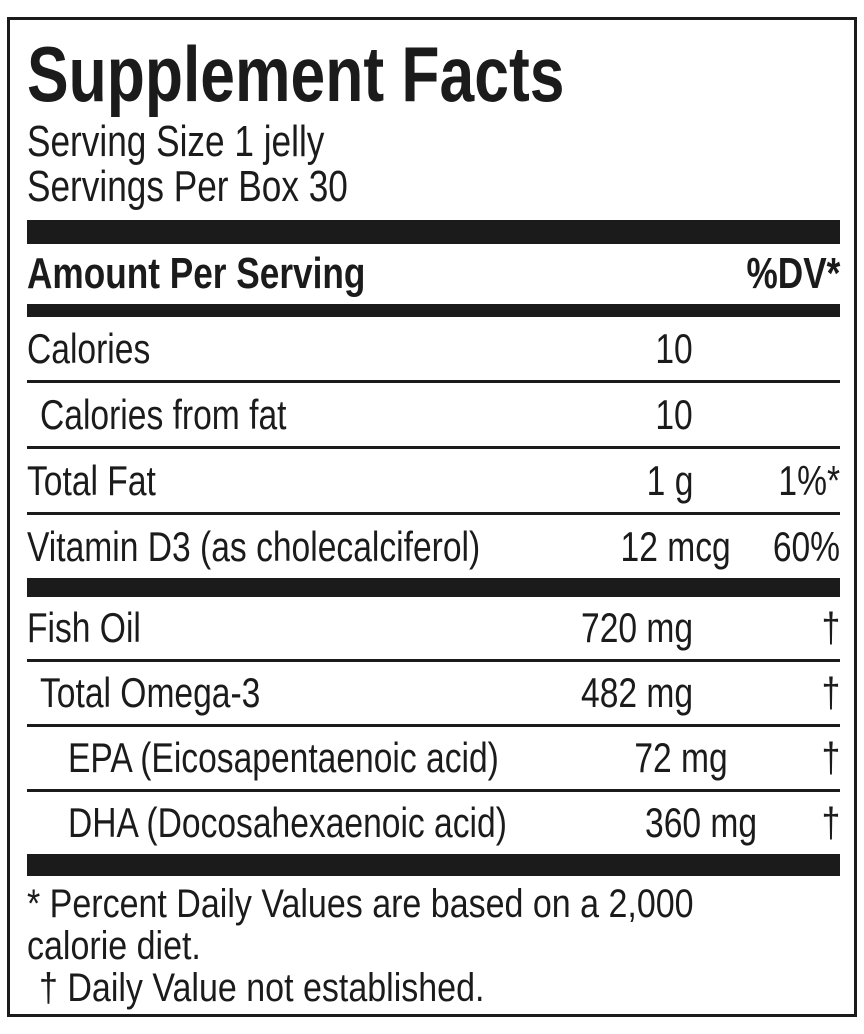  Describe the element at coordinates (89, 348) in the screenshot. I see `nutrient-name: Calories` at that location.